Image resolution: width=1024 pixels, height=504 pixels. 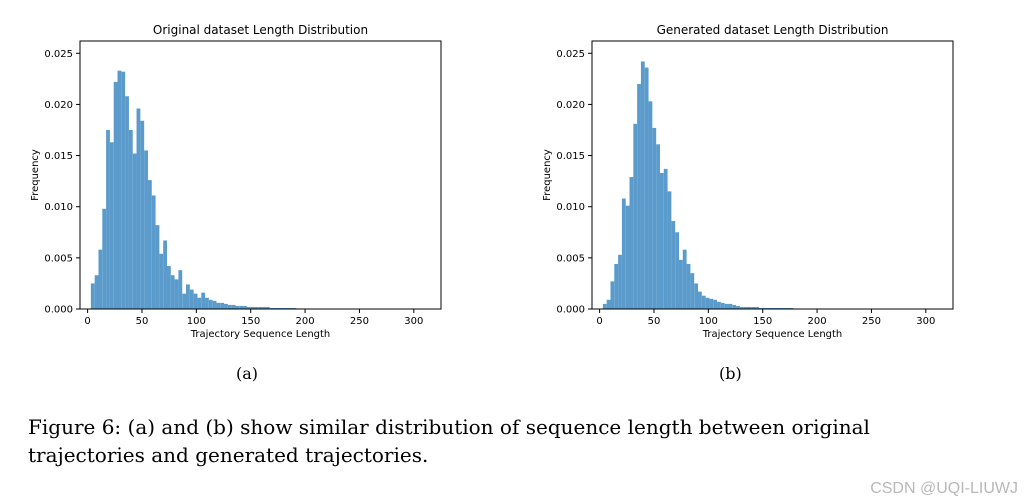 What do you see at coordinates (944, 488) in the screenshot?
I see `watermark: CSDN @UQI-LIUWJ` at bounding box center [944, 488].